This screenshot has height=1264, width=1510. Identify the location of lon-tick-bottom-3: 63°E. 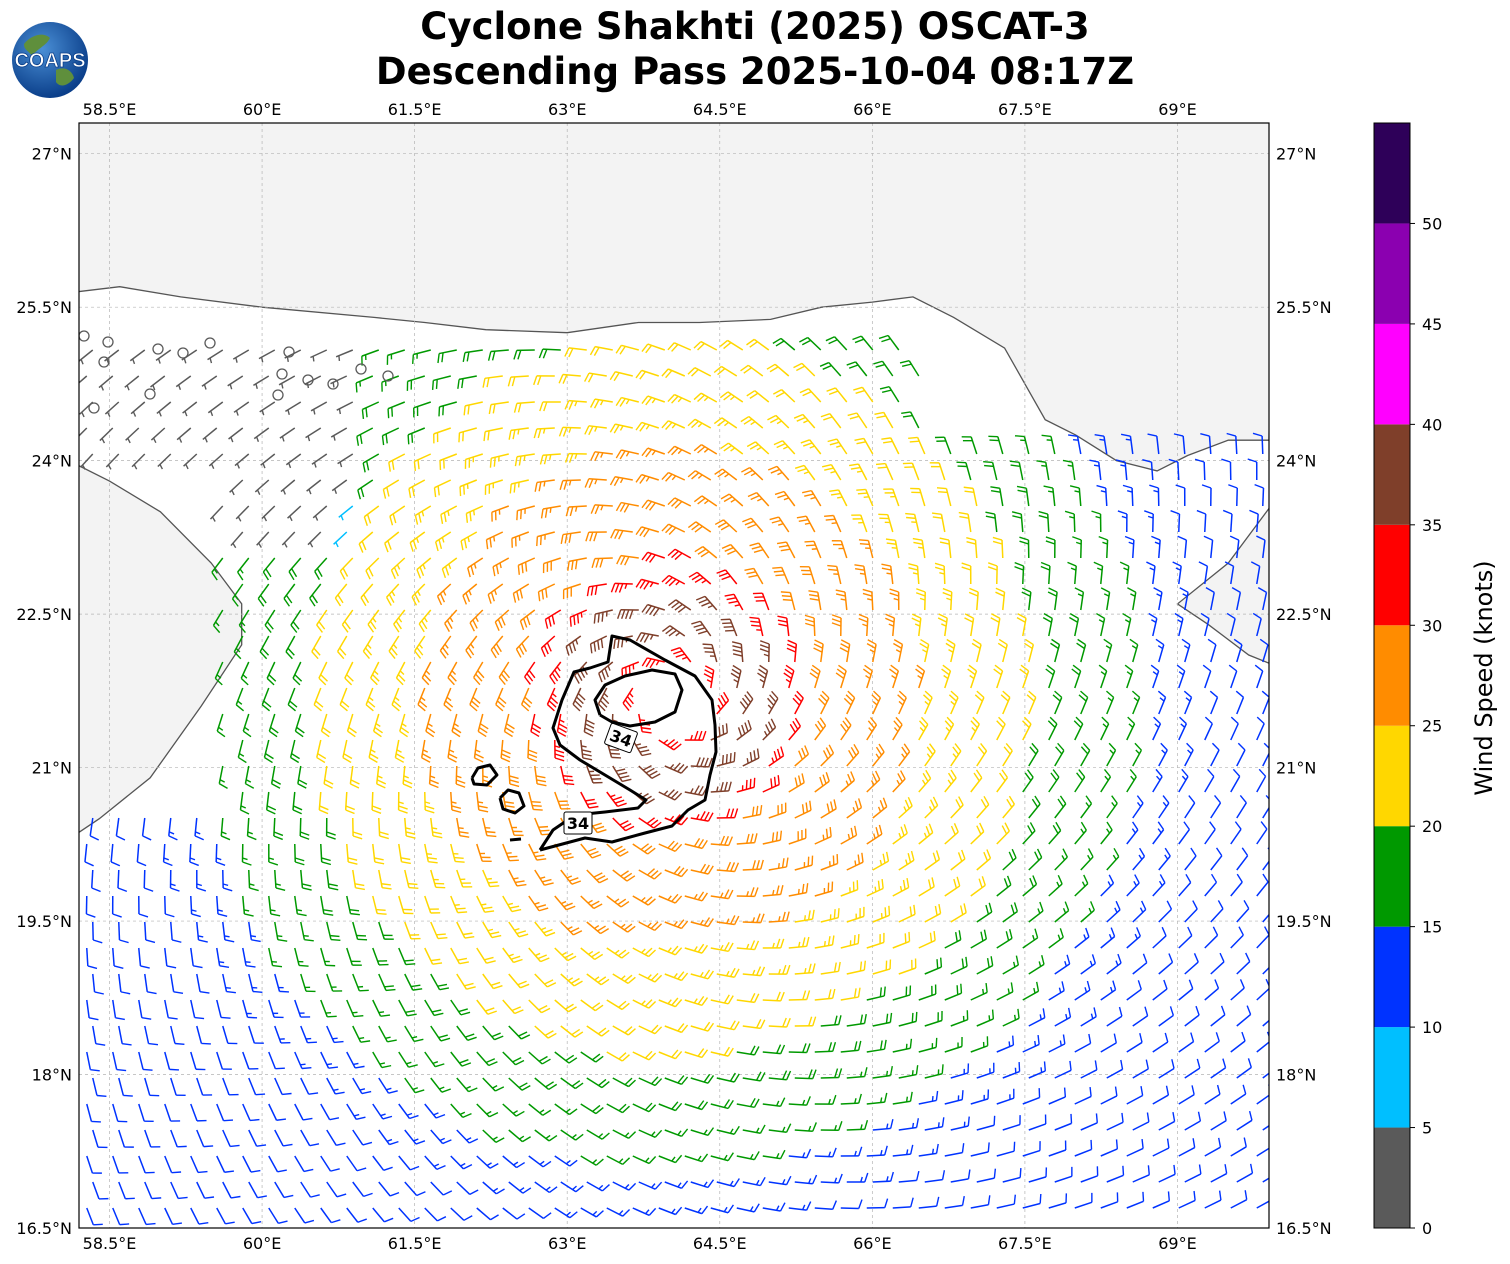
(567, 1243).